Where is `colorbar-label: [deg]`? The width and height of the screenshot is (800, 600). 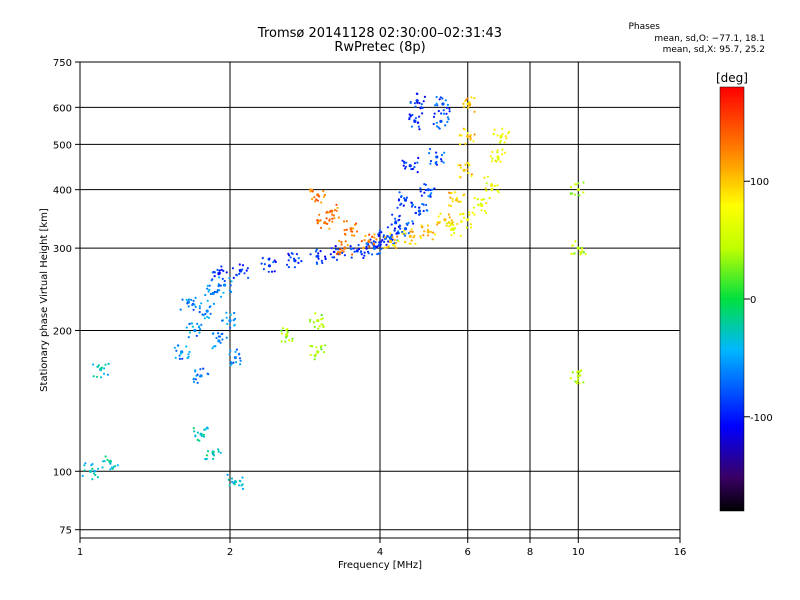
colorbar-label: [deg] is located at coordinates (732, 78).